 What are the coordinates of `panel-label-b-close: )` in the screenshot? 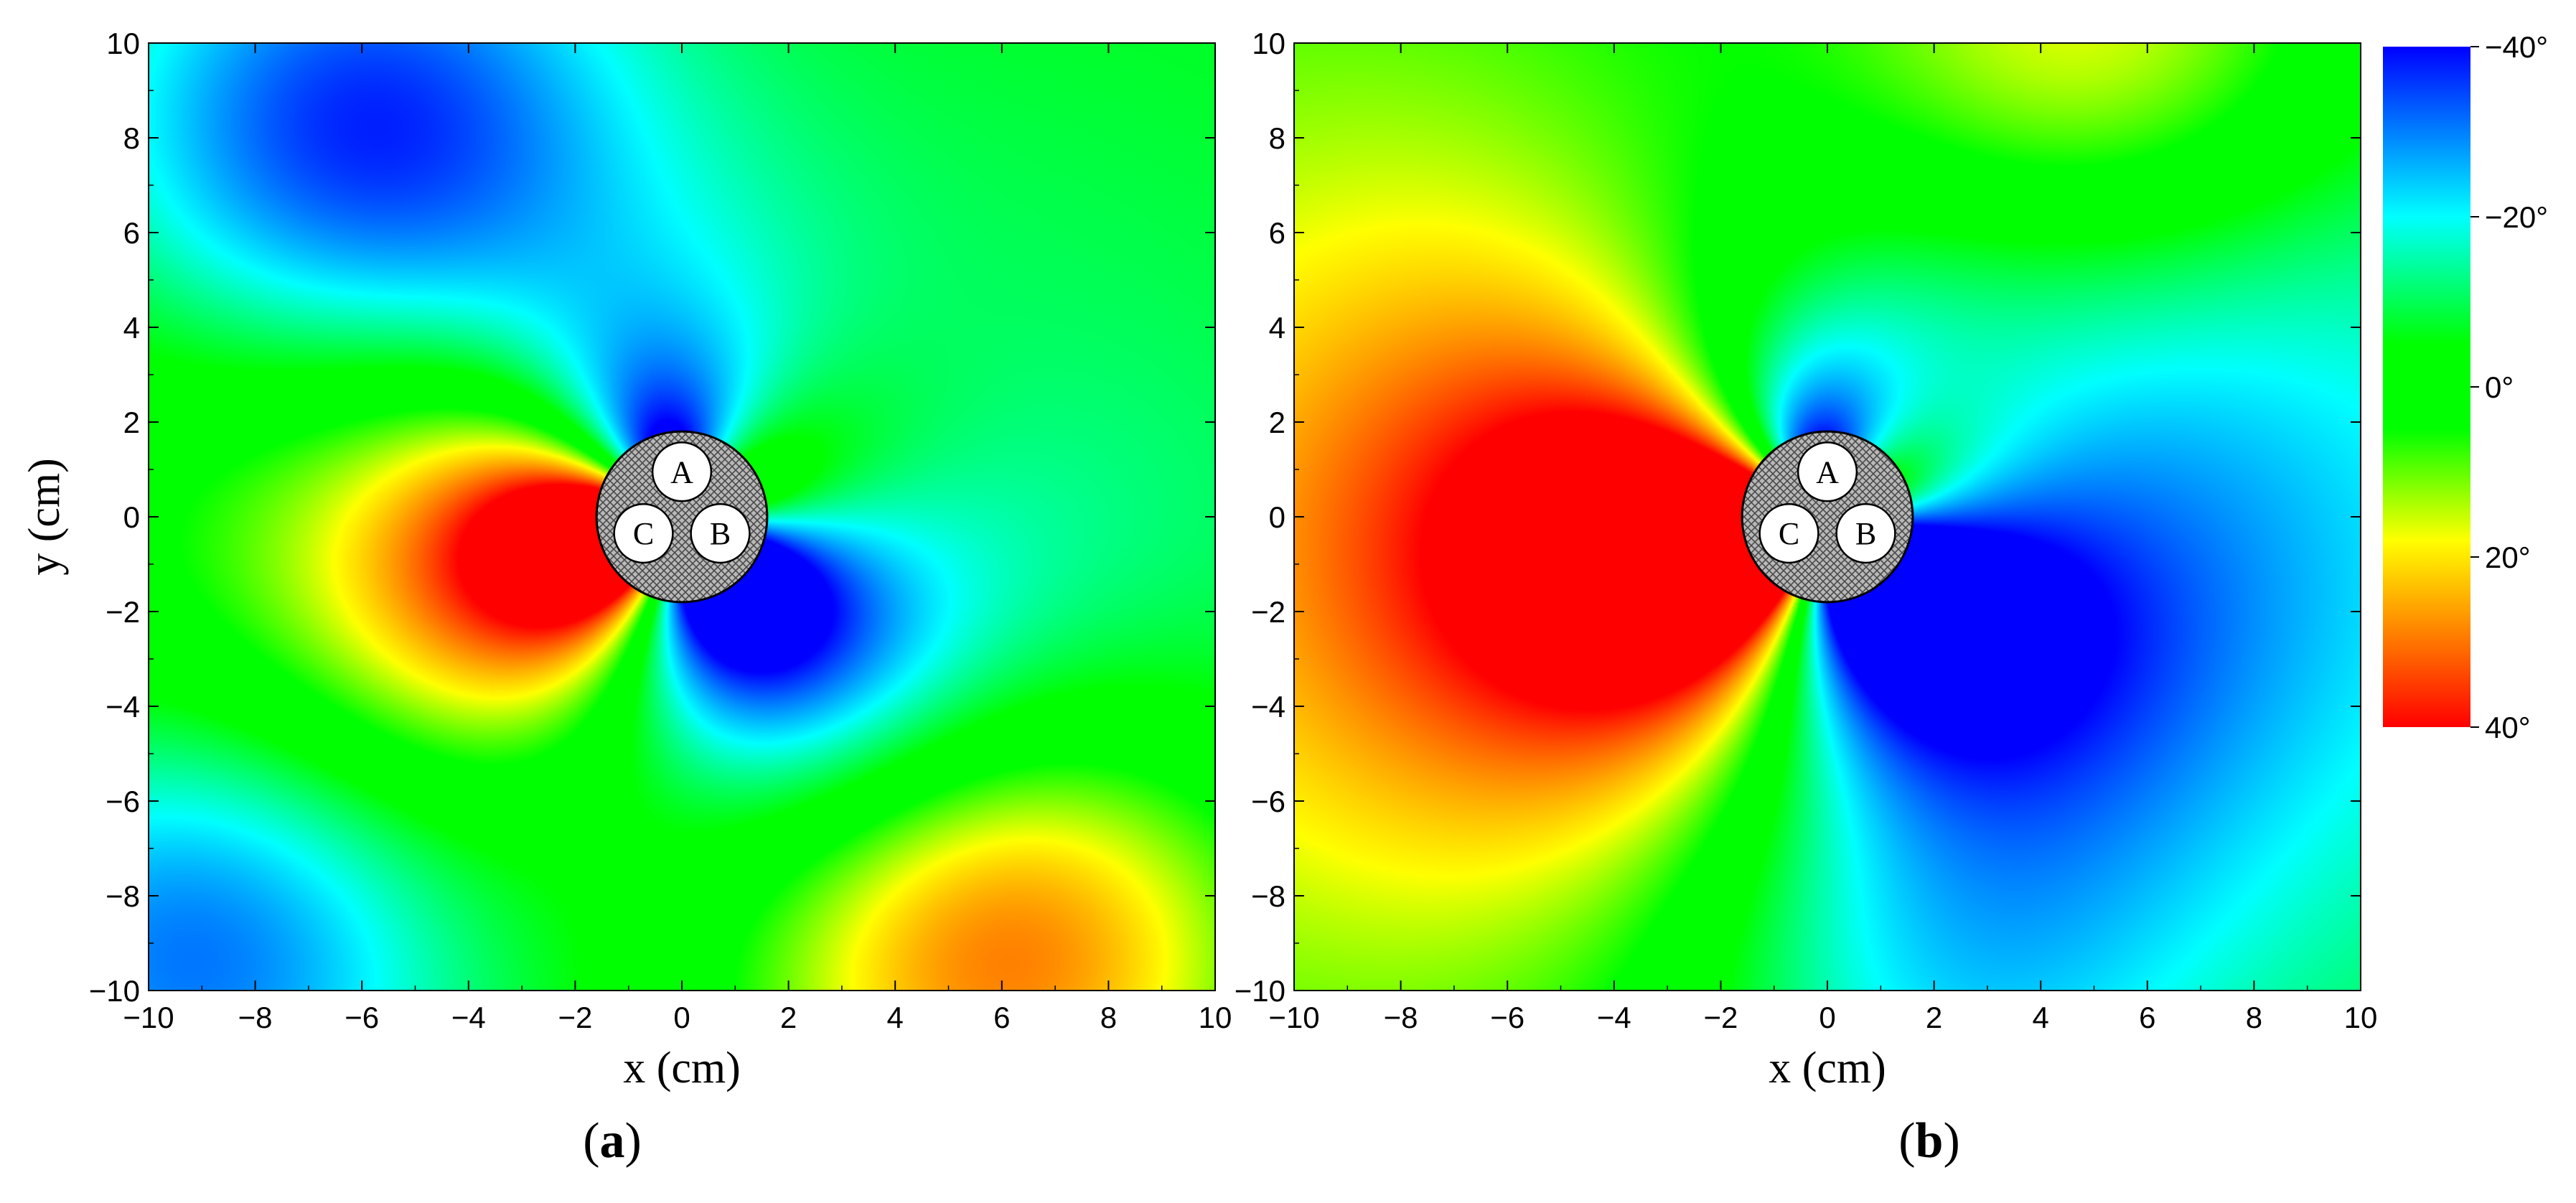 It's located at (1951, 1141).